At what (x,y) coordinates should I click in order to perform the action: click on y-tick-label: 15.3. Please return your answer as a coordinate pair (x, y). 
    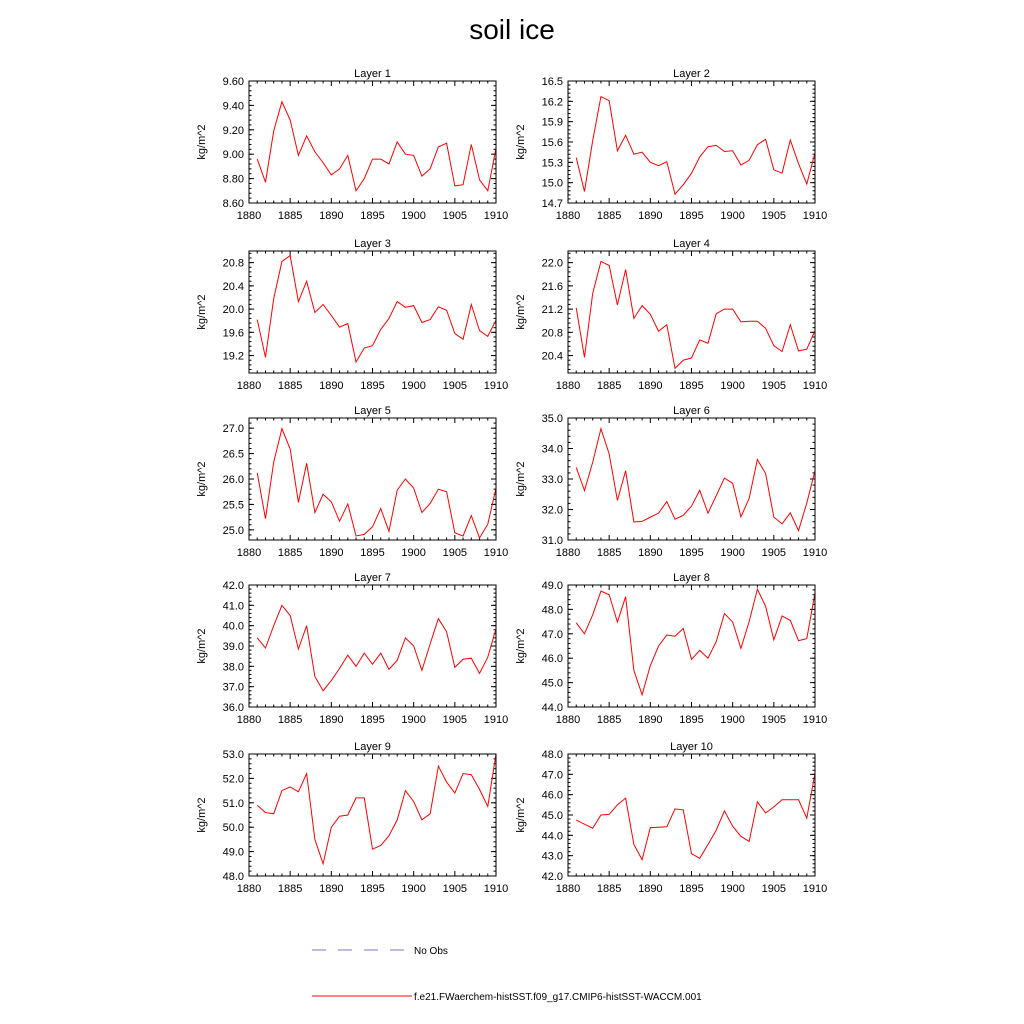
    Looking at the image, I should click on (552, 163).